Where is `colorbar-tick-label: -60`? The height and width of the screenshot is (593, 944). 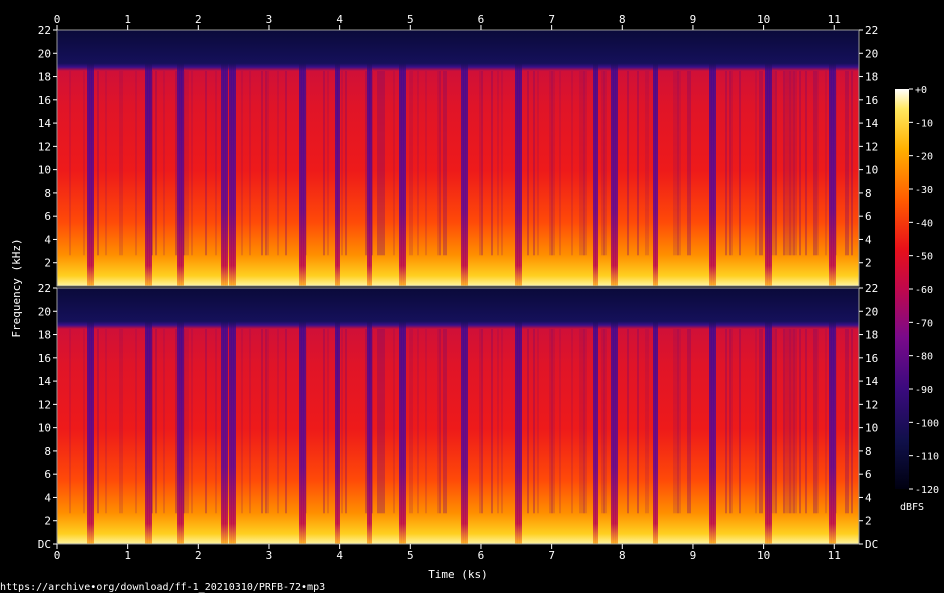 colorbar-tick-label: -60 is located at coordinates (924, 290).